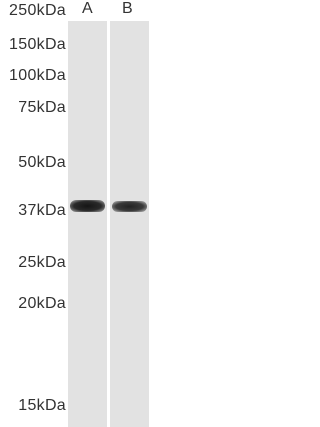  What do you see at coordinates (37, 44) in the screenshot?
I see `marker-label: 150kDa` at bounding box center [37, 44].